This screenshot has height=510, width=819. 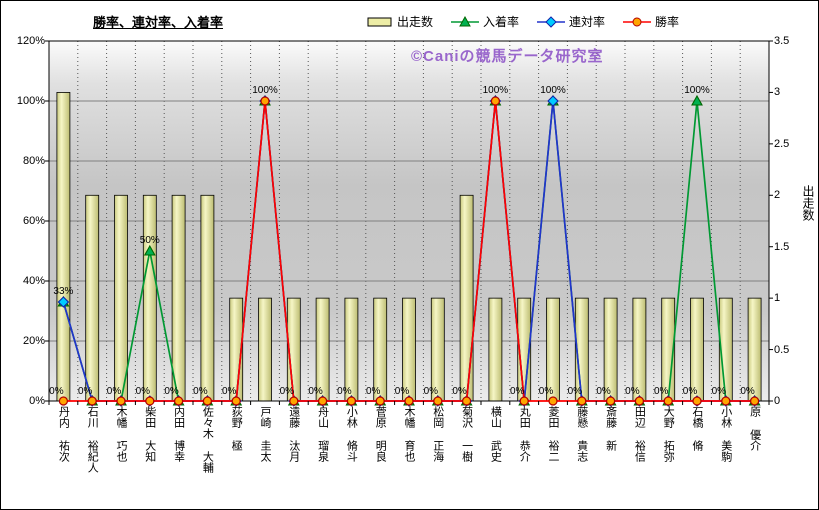 I want to click on x-axis-label: 遠藤 汰月, so click(x=293, y=434).